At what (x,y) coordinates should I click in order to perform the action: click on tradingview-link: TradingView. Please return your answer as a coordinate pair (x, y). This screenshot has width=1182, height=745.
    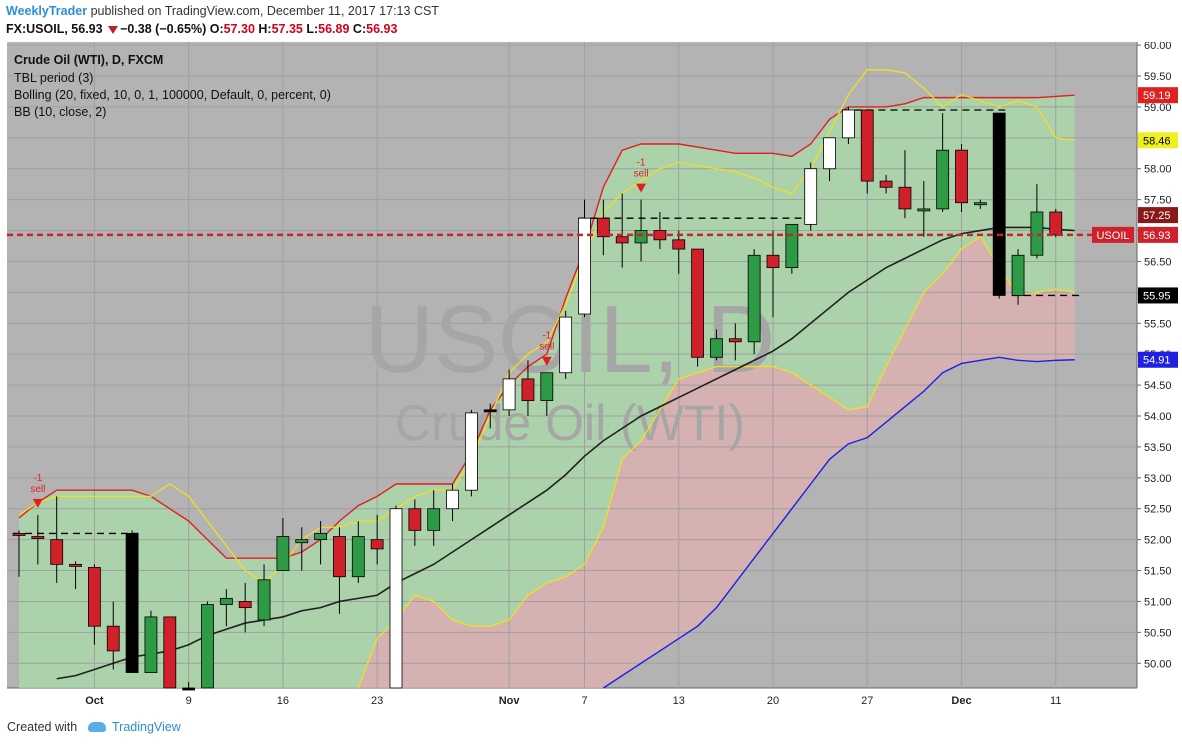
    Looking at the image, I should click on (134, 727).